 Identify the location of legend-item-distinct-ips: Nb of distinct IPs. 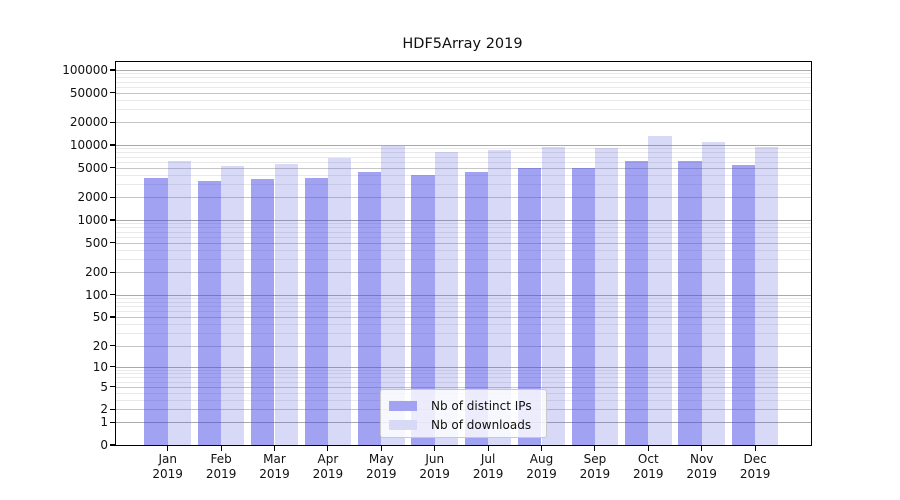
(467, 405).